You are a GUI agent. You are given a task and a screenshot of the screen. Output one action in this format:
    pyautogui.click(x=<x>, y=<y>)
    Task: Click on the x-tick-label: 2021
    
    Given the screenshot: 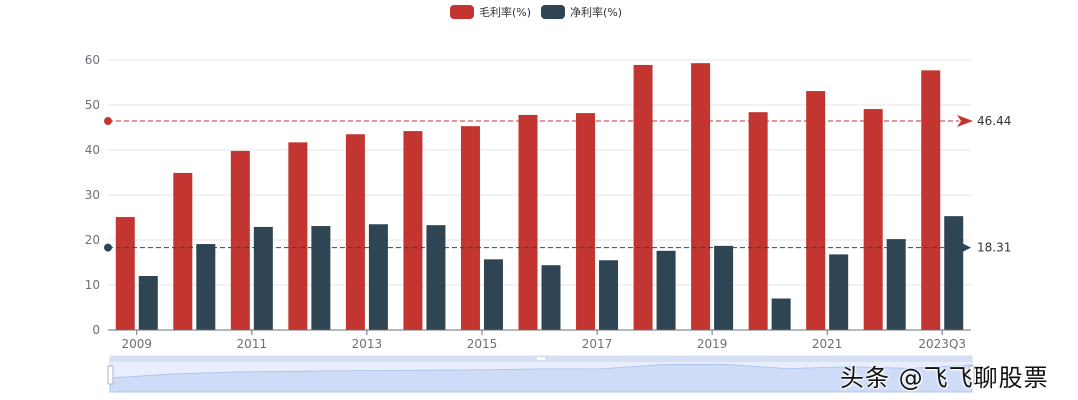 What is the action you would take?
    pyautogui.click(x=827, y=344)
    